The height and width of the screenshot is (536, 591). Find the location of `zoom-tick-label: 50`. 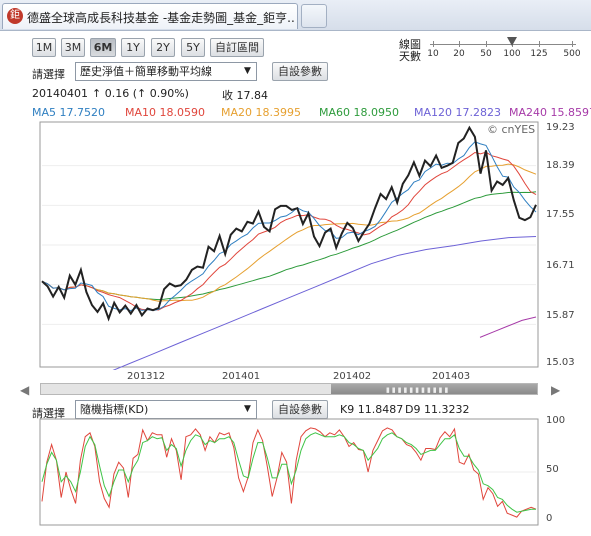

zoom-tick-label: 50 is located at coordinates (486, 54).